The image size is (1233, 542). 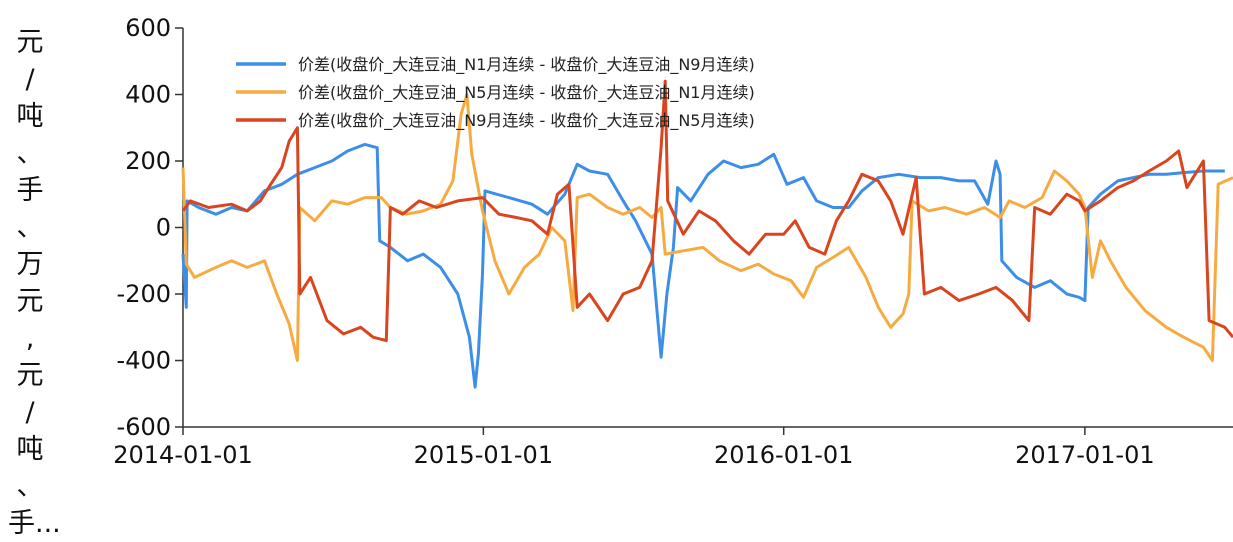 I want to click on y-tick-label: -200, so click(x=144, y=294).